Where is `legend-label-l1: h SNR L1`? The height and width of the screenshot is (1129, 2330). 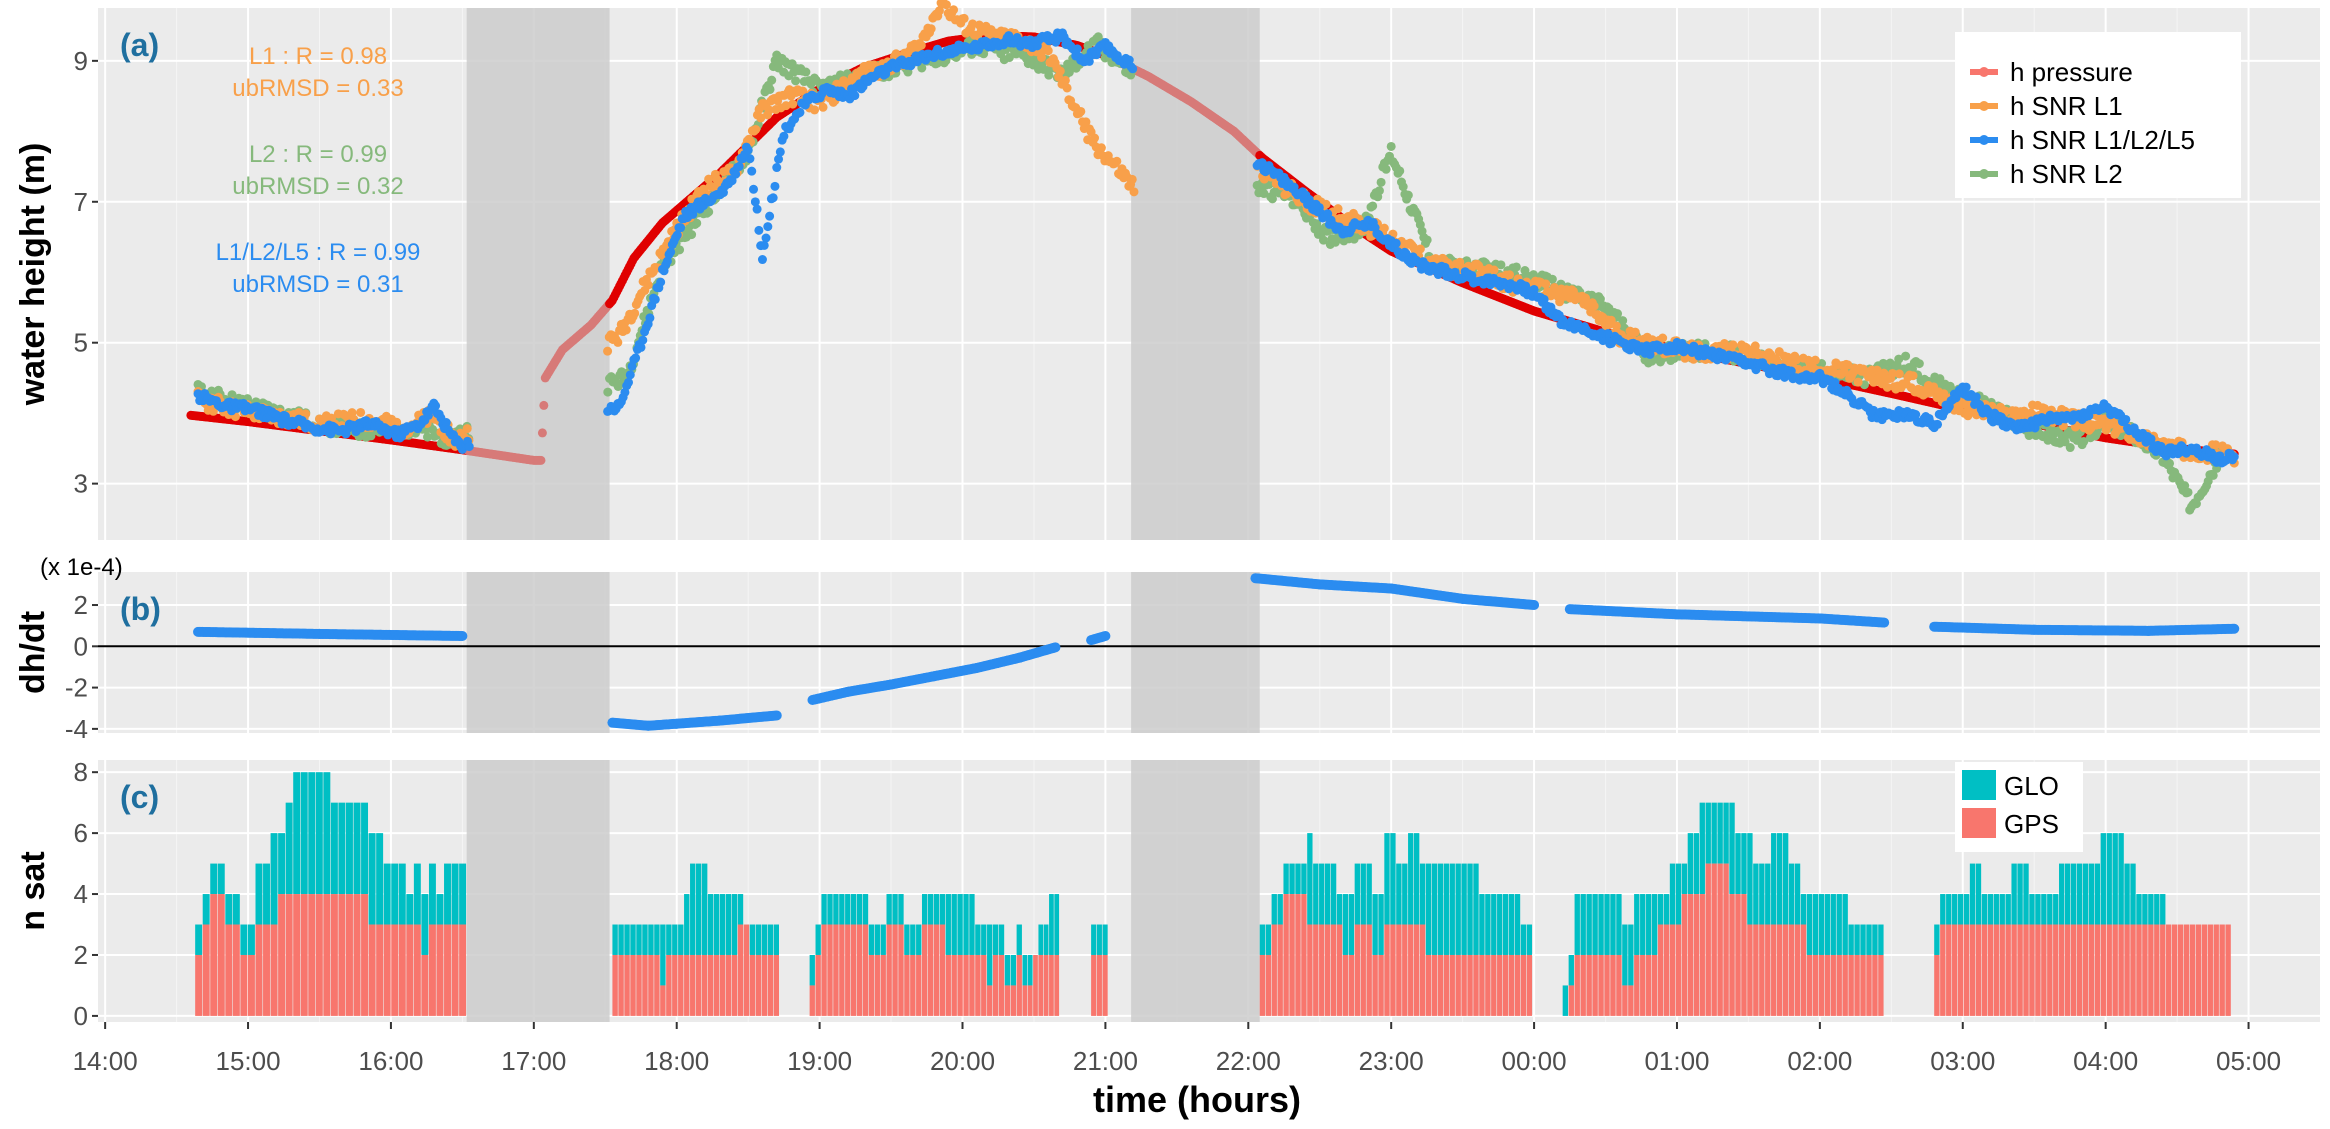 legend-label-l1: h SNR L1 is located at coordinates (2066, 106).